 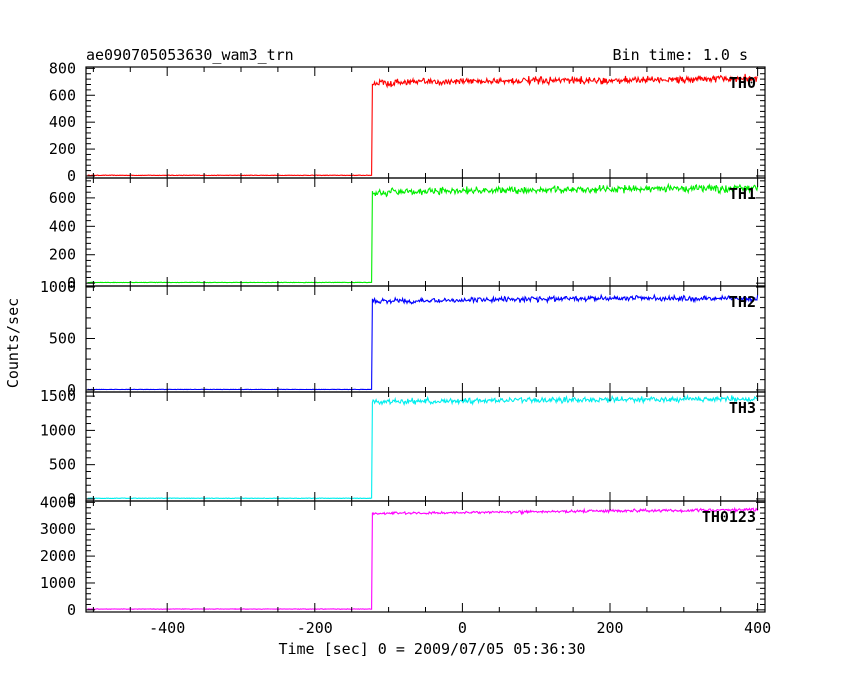 What do you see at coordinates (423, 233) in the screenshot?
I see `series-th1` at bounding box center [423, 233].